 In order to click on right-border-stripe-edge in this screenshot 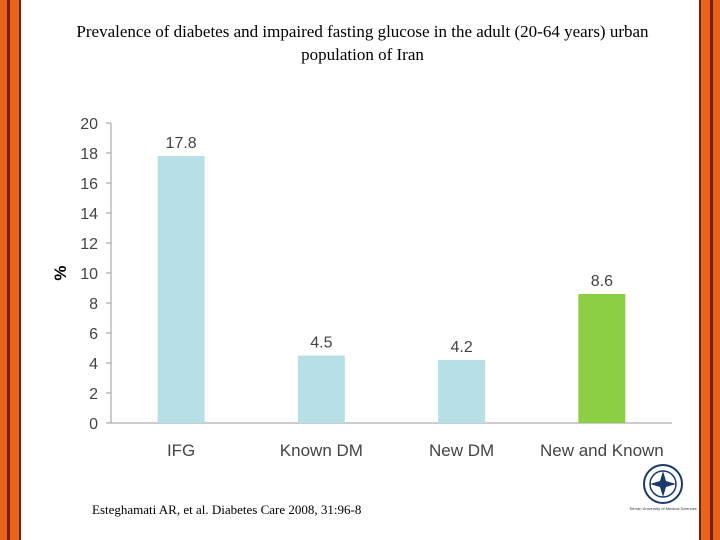, I will do `click(700, 270)`.